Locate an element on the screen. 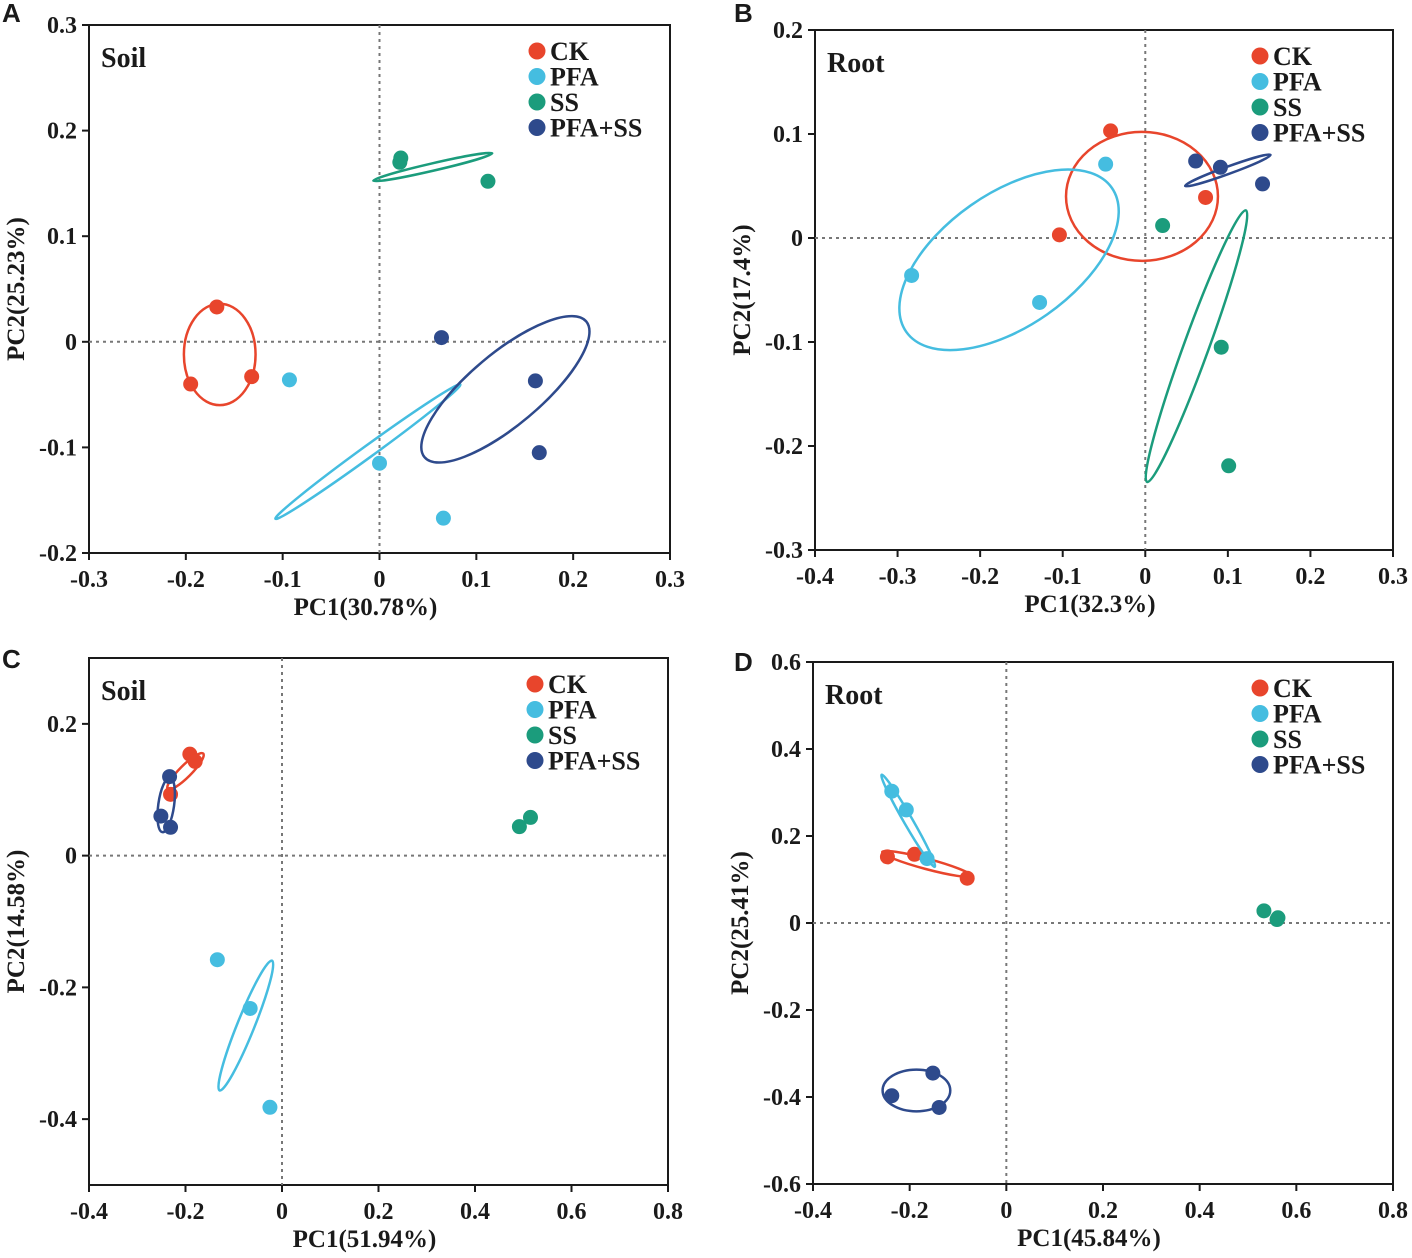 The width and height of the screenshot is (1412, 1258). x-axis-label: PC1(30.78%) is located at coordinates (366, 607).